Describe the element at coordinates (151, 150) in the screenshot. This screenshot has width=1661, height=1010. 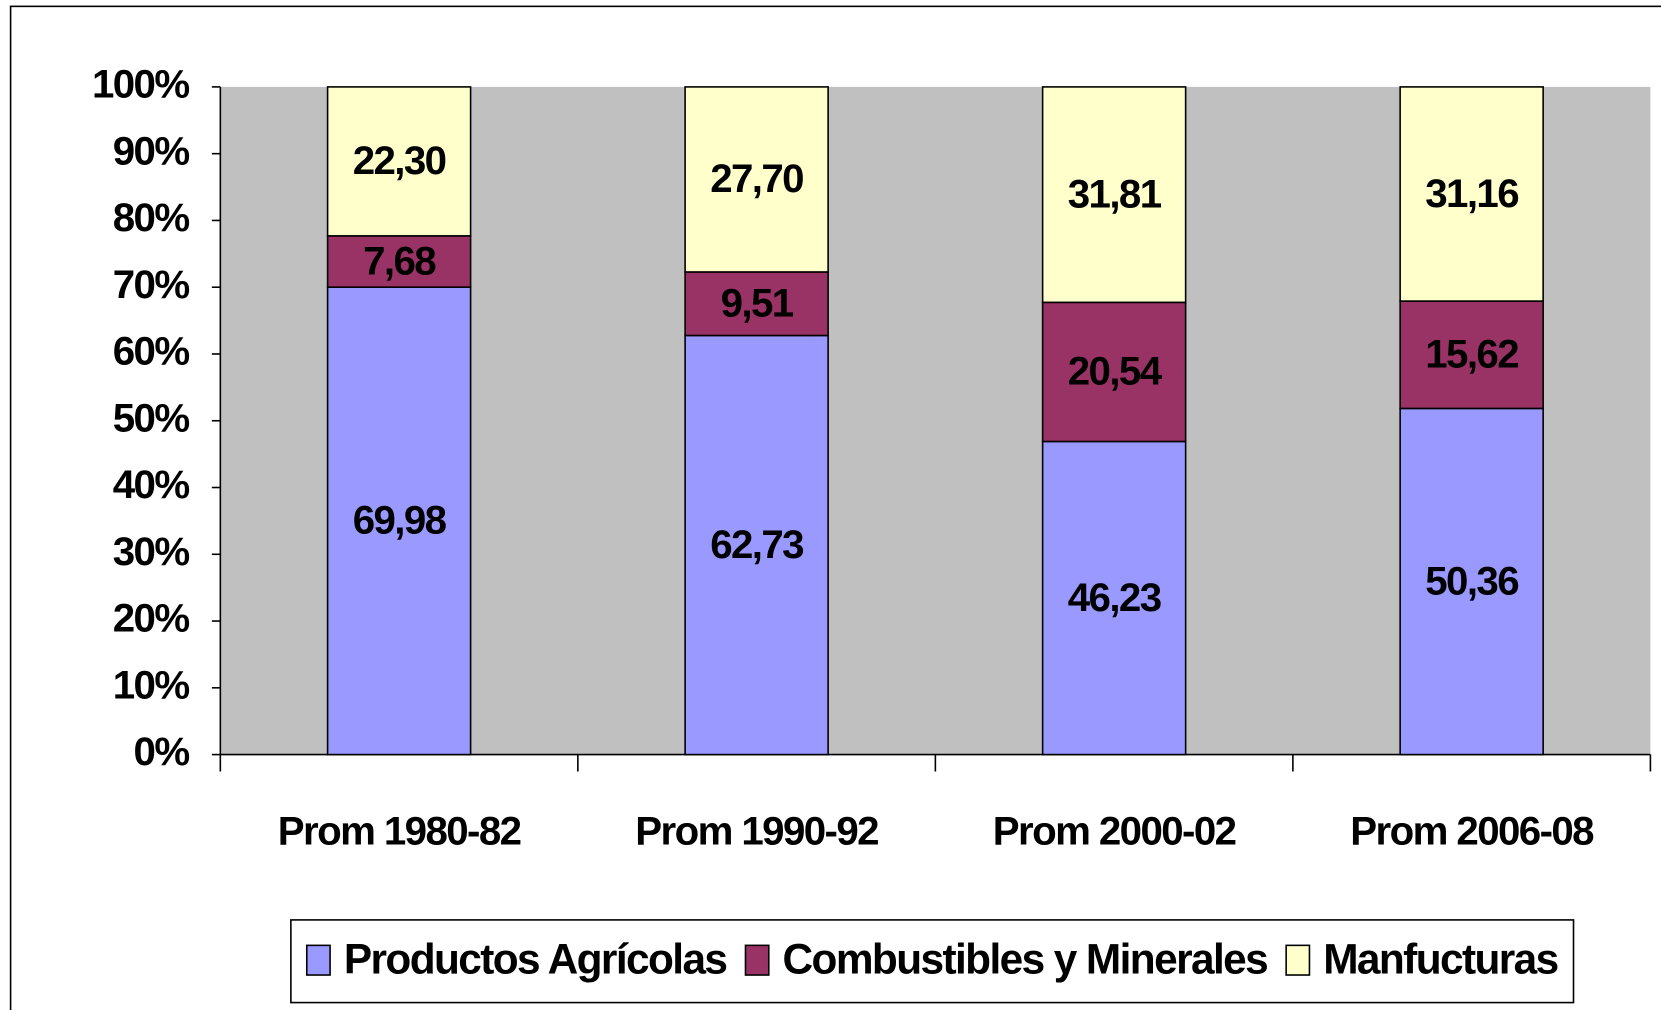
I see `y-tick-label: 90%` at that location.